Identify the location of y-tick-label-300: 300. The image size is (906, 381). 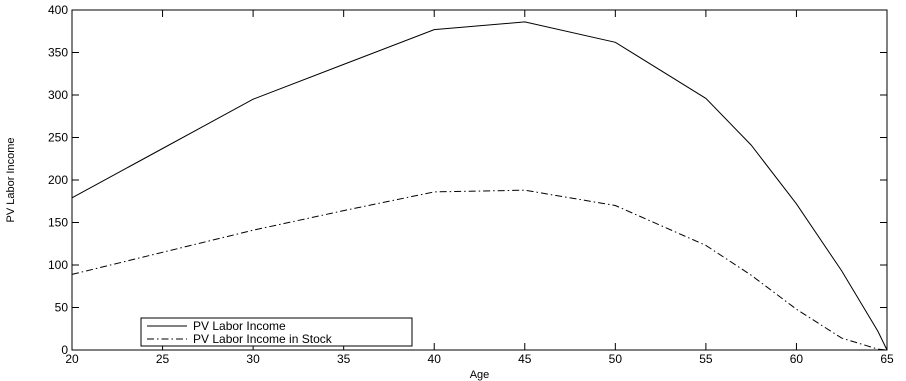
(58, 95).